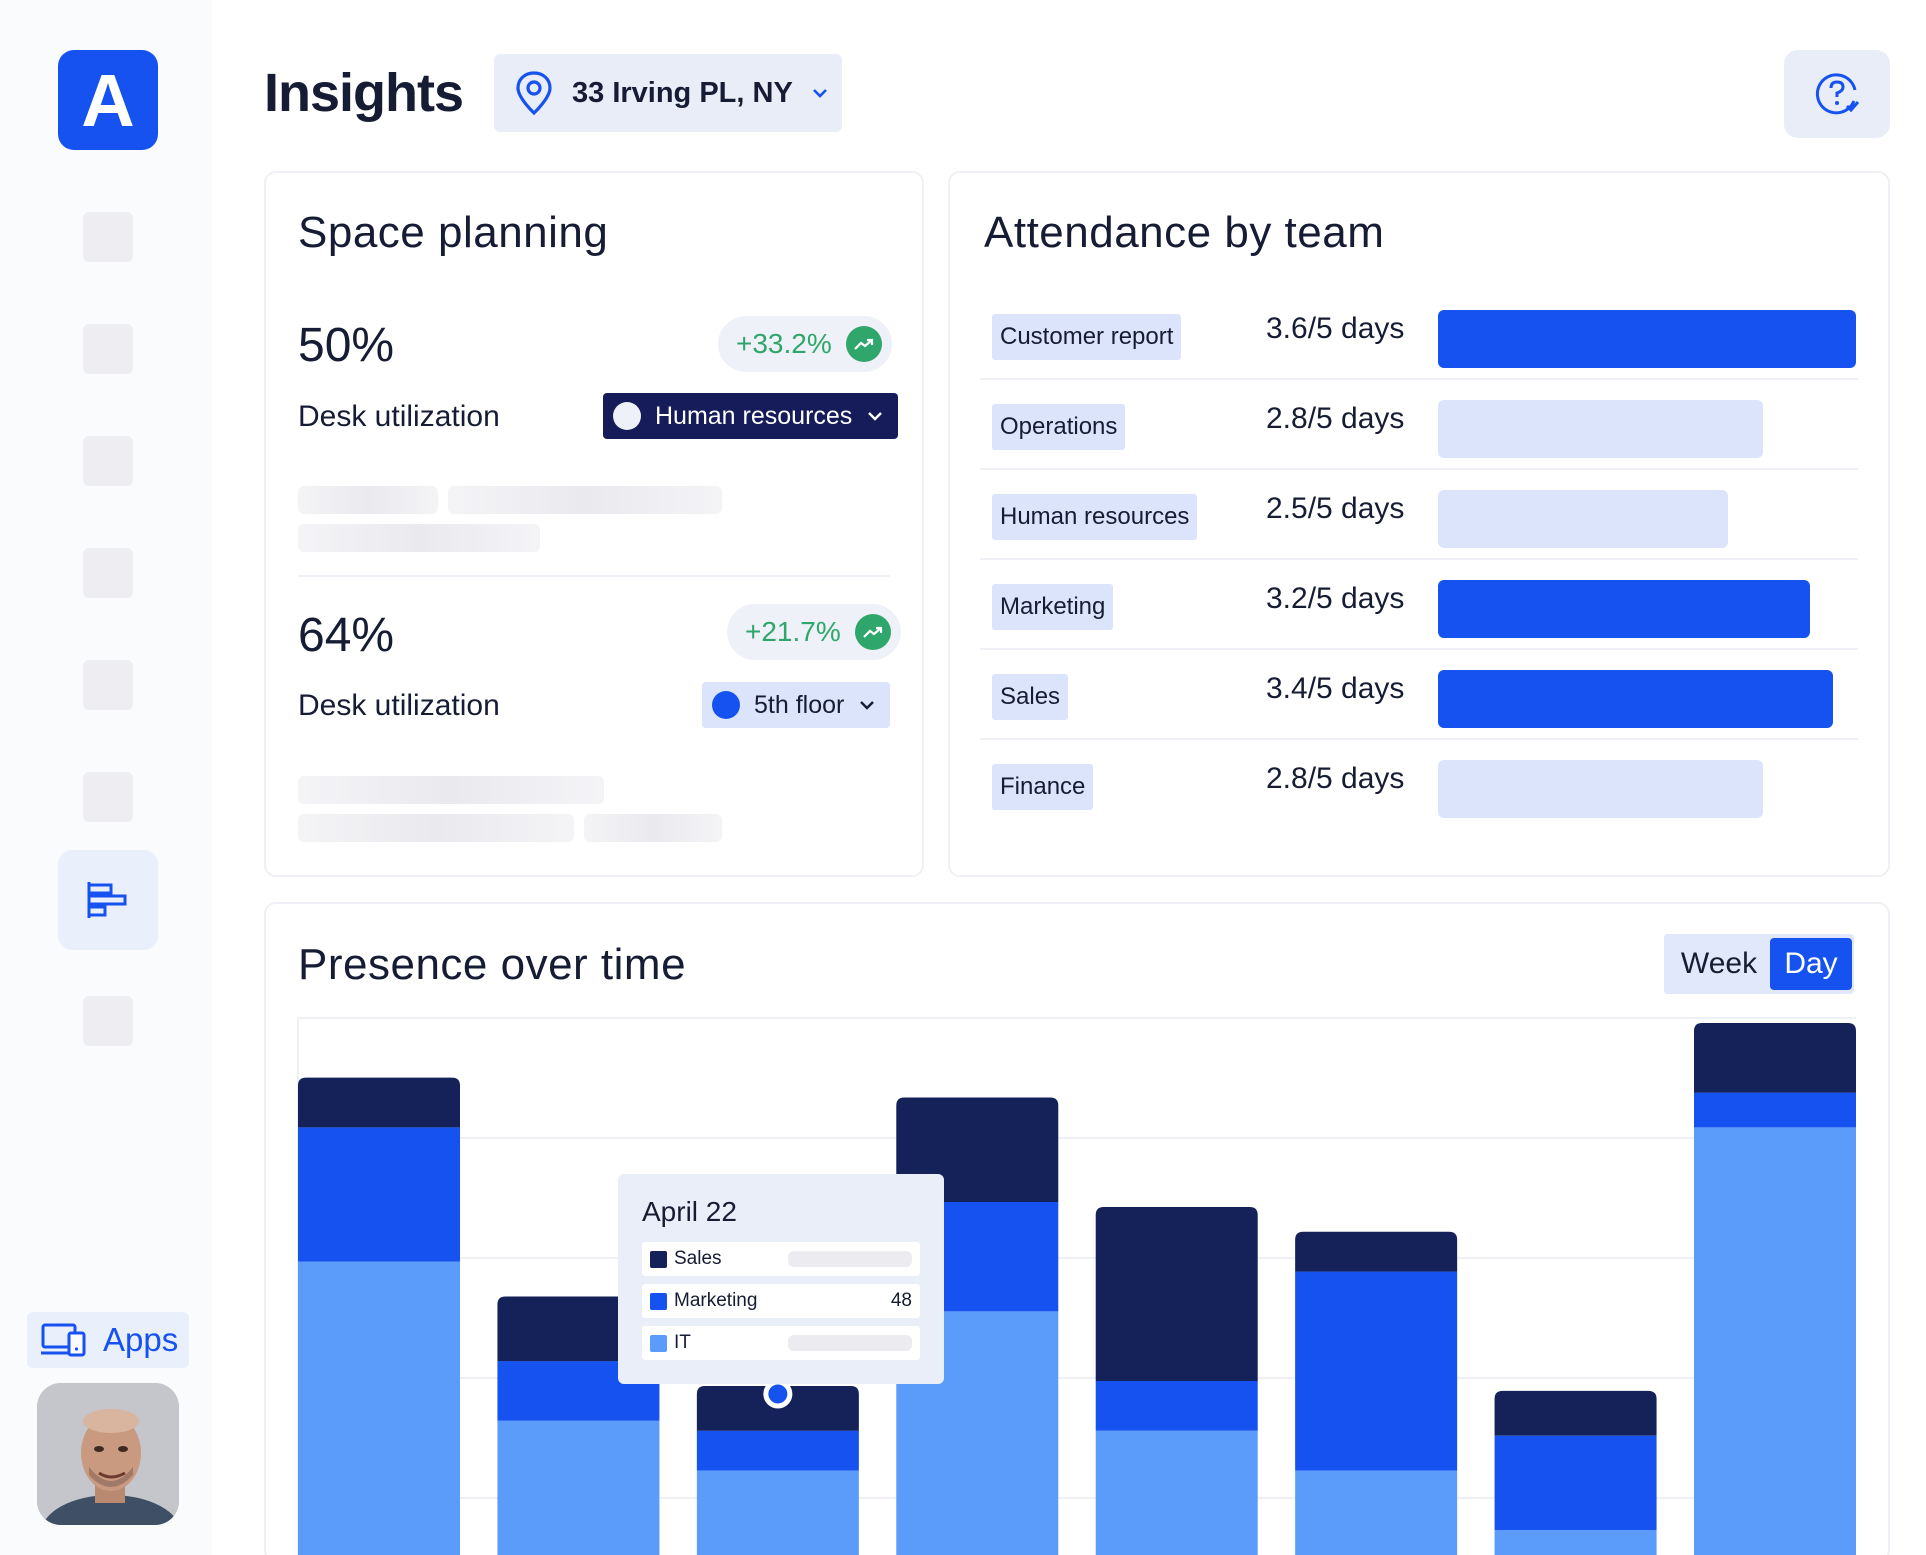  What do you see at coordinates (1053, 607) in the screenshot?
I see `team-tag: Marketing` at bounding box center [1053, 607].